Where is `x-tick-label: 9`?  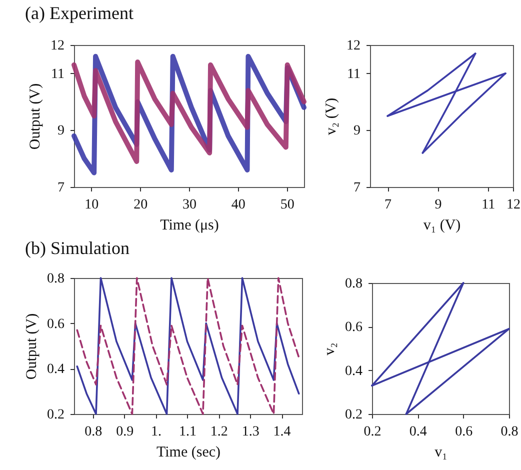 x-tick-label: 9 is located at coordinates (438, 205).